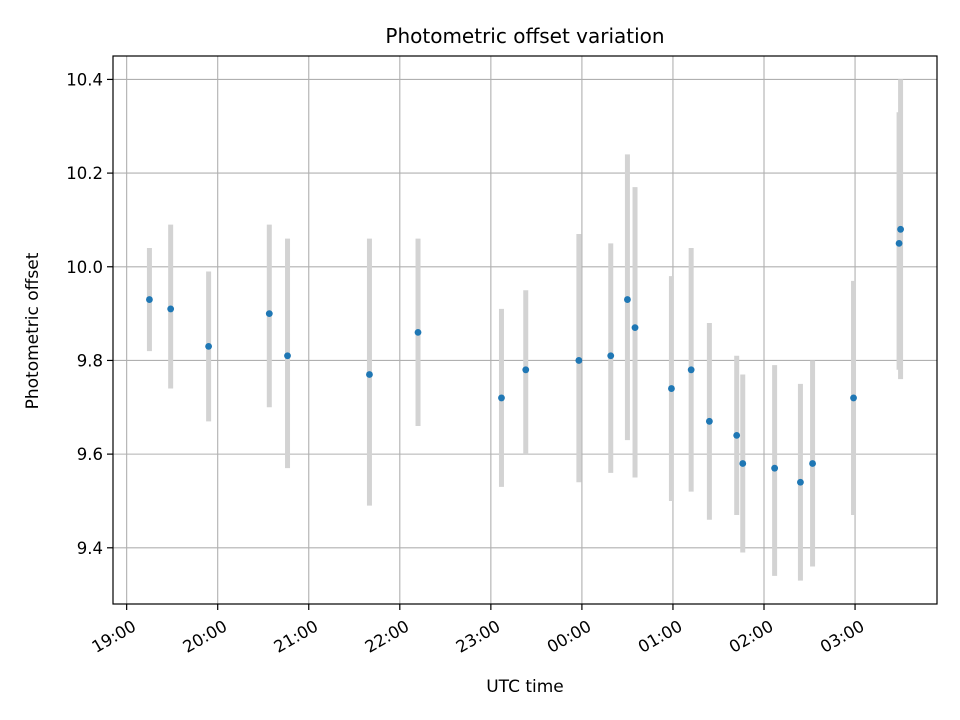 The image size is (960, 720). I want to click on x-tick-label: 20:00, so click(205, 636).